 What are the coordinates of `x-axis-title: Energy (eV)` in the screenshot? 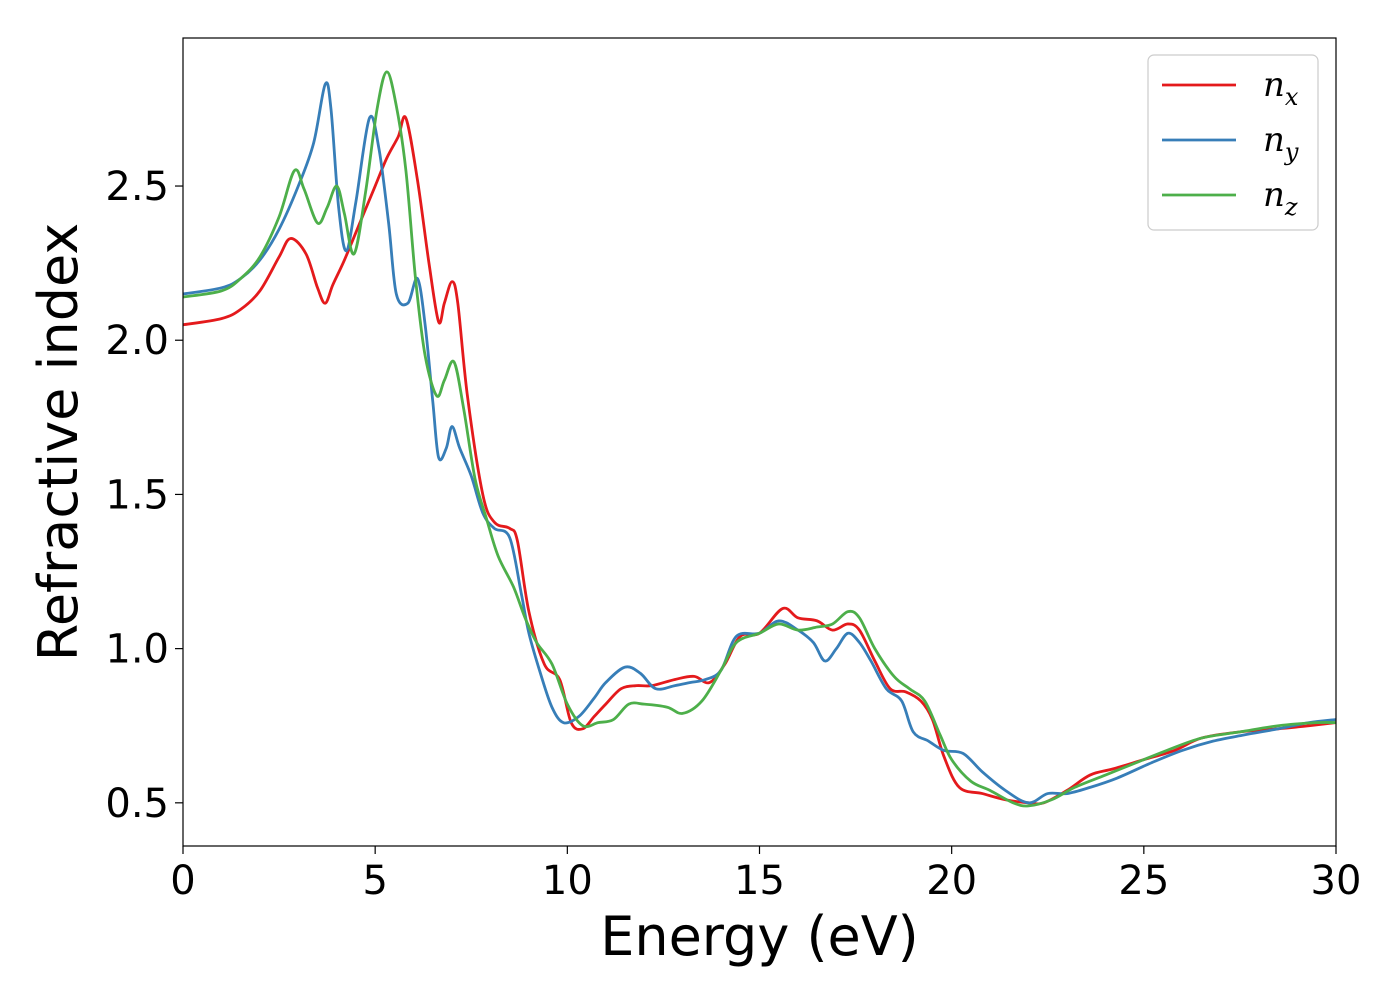 It's located at (759, 936).